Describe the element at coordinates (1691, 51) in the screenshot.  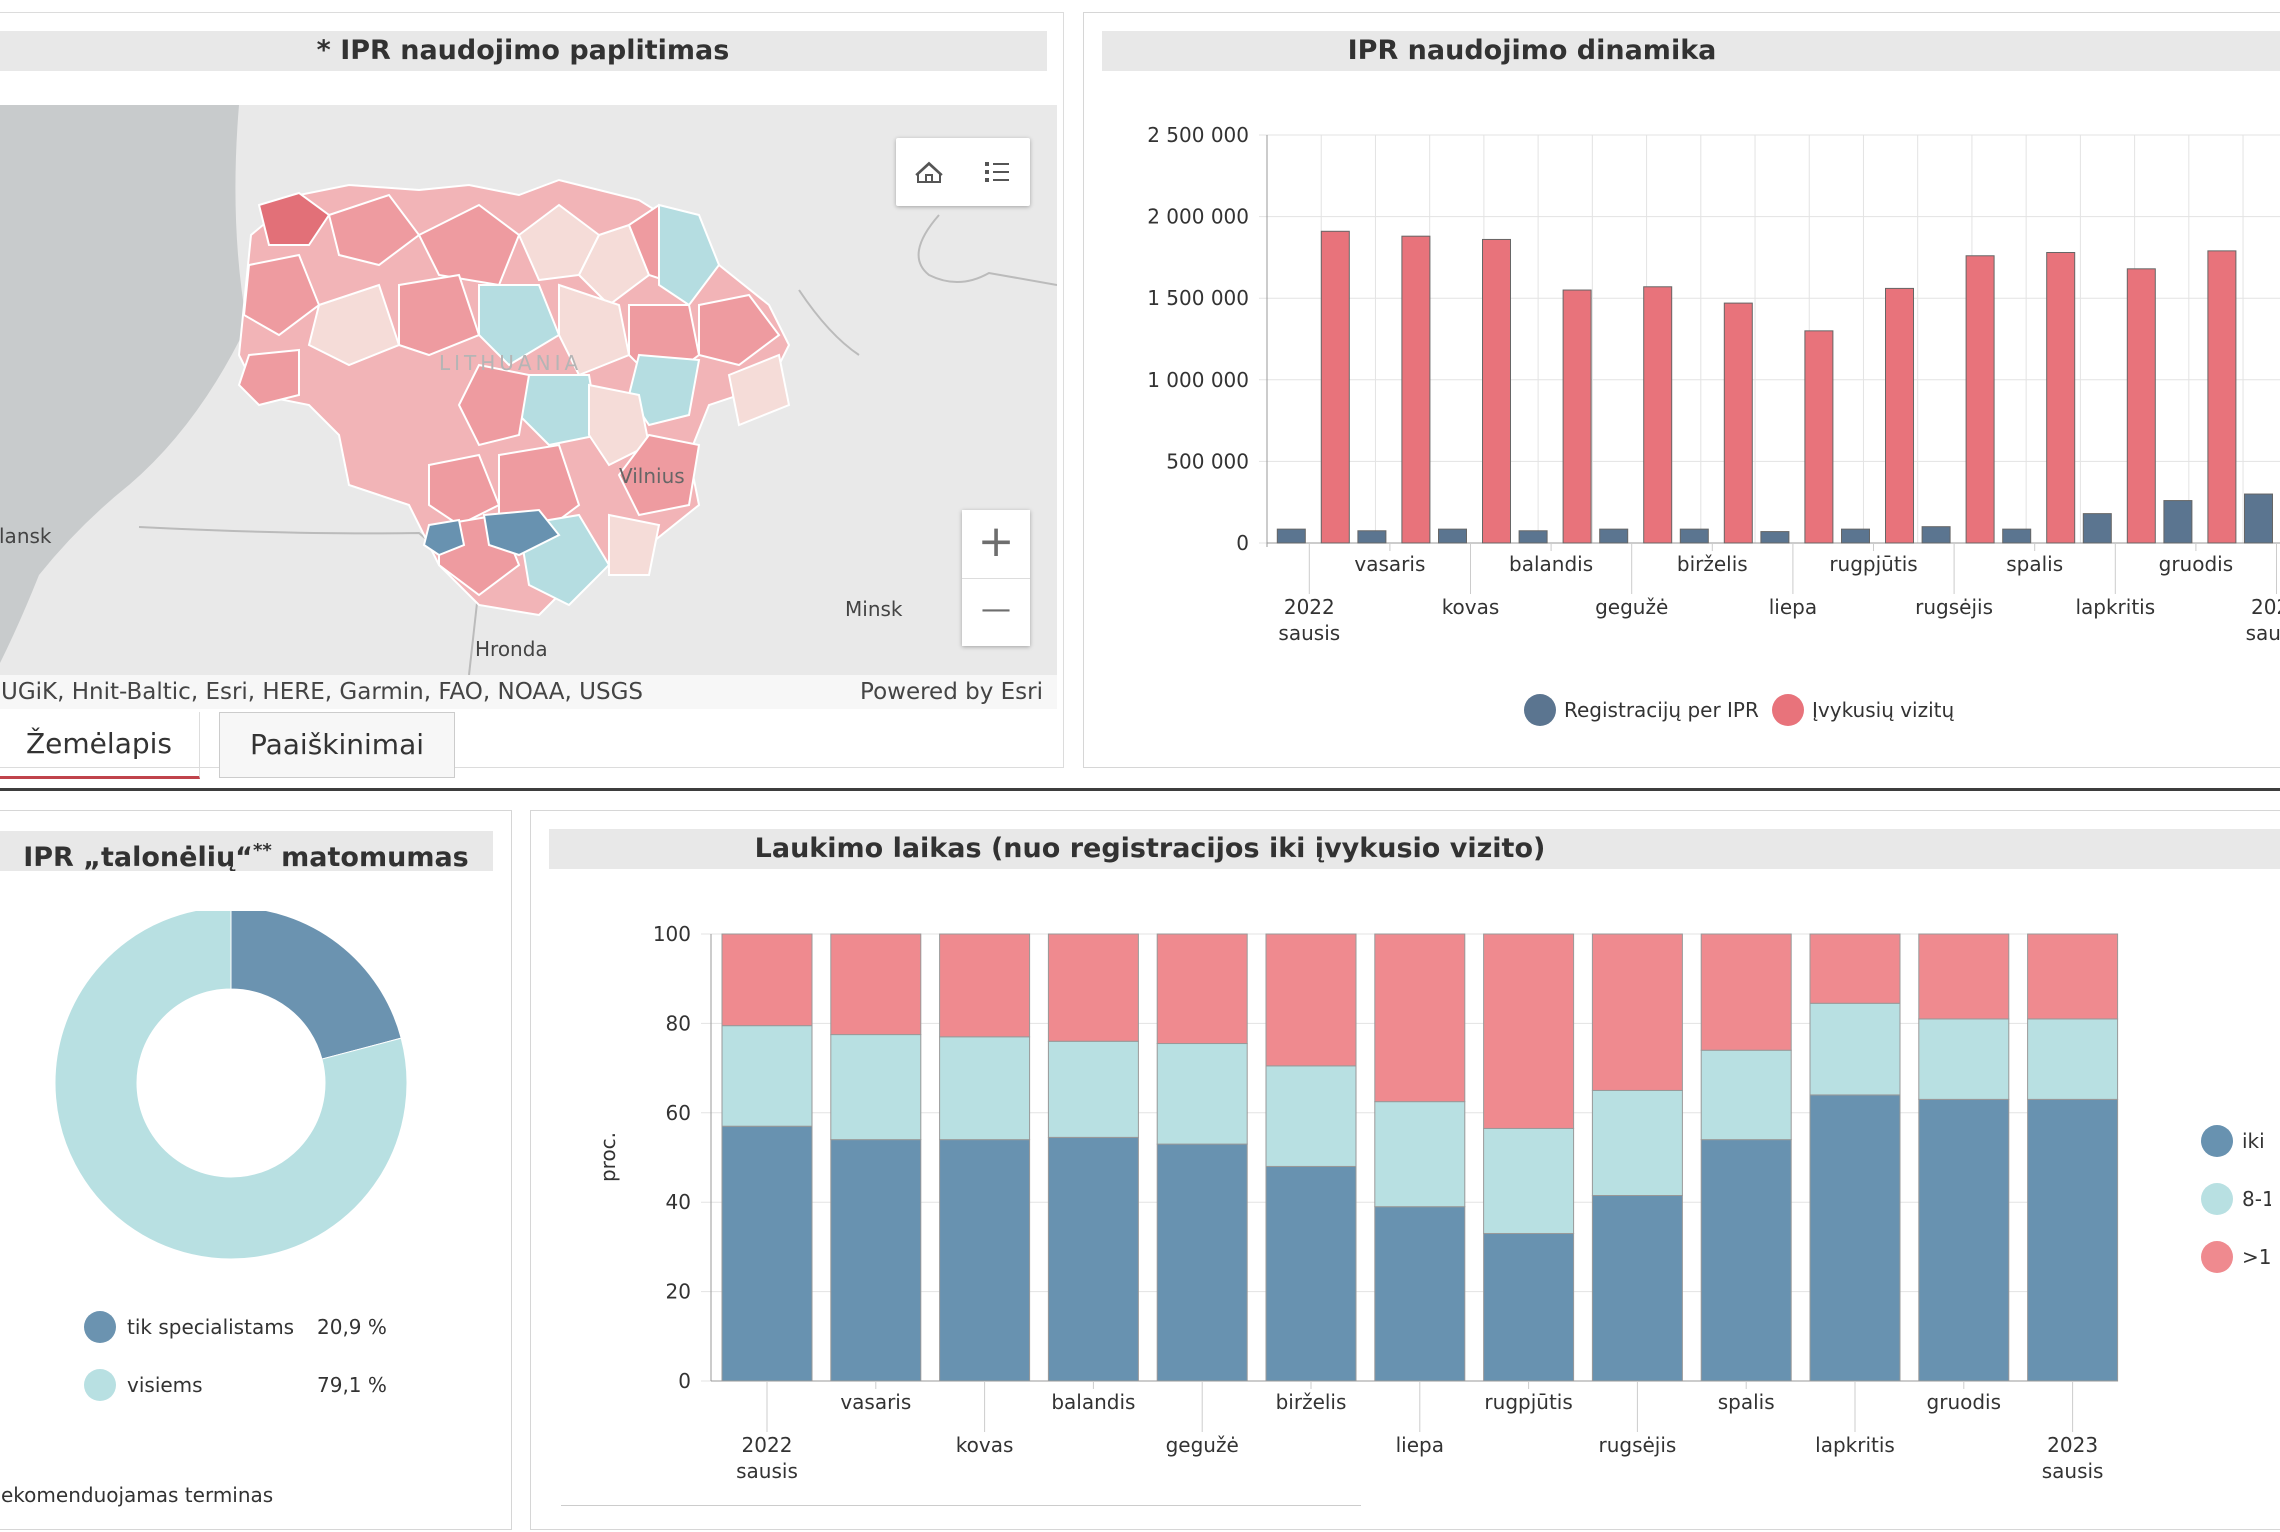
I see `dynamics-panel-title: IPR naudojimo dinamika` at that location.